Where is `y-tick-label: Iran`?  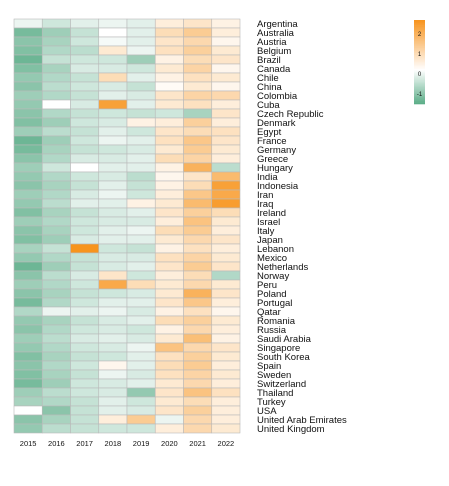 y-tick-label: Iran is located at coordinates (265, 195).